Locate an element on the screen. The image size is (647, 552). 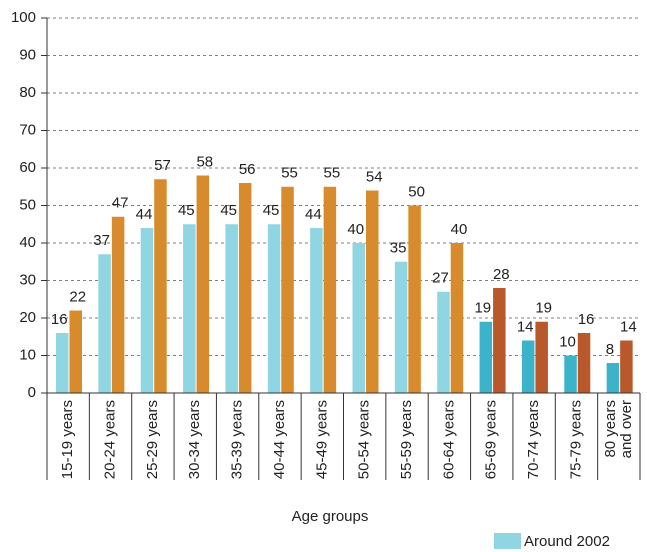
y-tick-label: 90 is located at coordinates (27, 54).